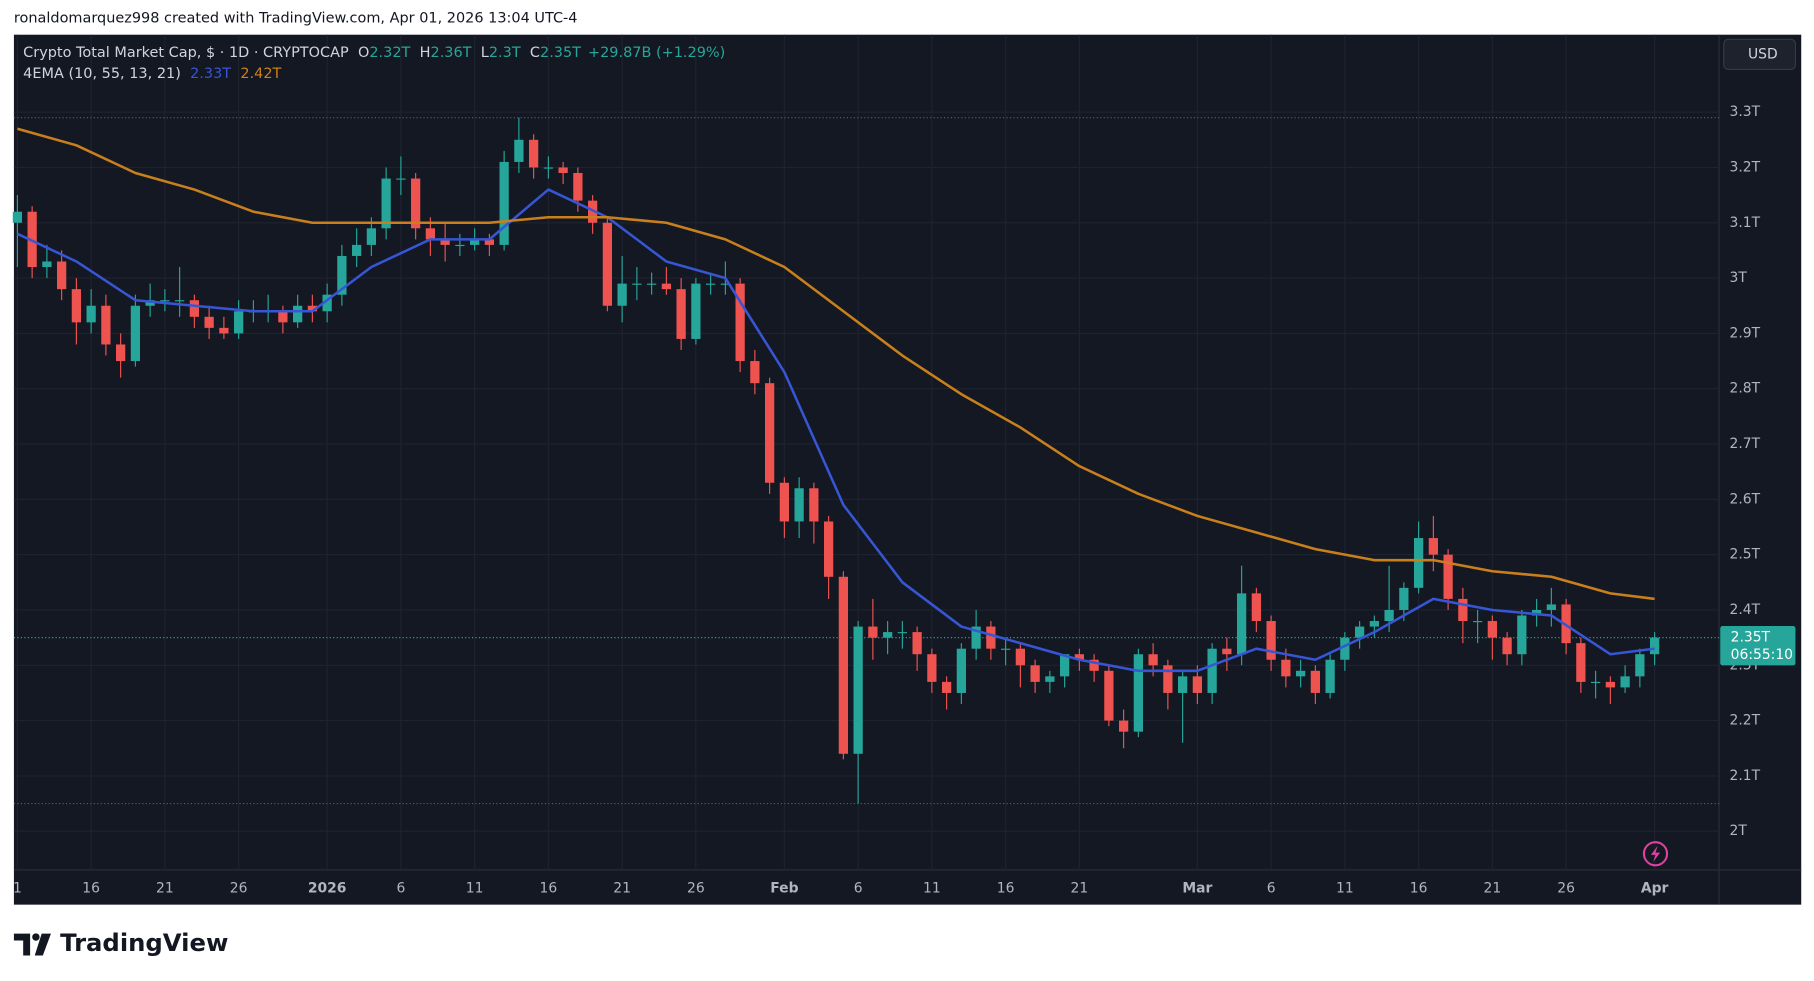 Image resolution: width=1814 pixels, height=981 pixels. What do you see at coordinates (425, 53) in the screenshot?
I see `ohlc-key: H` at bounding box center [425, 53].